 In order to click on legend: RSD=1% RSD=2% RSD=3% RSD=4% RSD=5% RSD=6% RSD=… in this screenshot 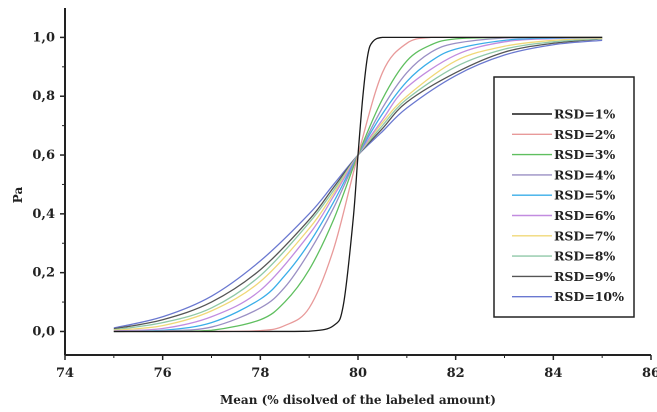, I will do `click(564, 197)`.